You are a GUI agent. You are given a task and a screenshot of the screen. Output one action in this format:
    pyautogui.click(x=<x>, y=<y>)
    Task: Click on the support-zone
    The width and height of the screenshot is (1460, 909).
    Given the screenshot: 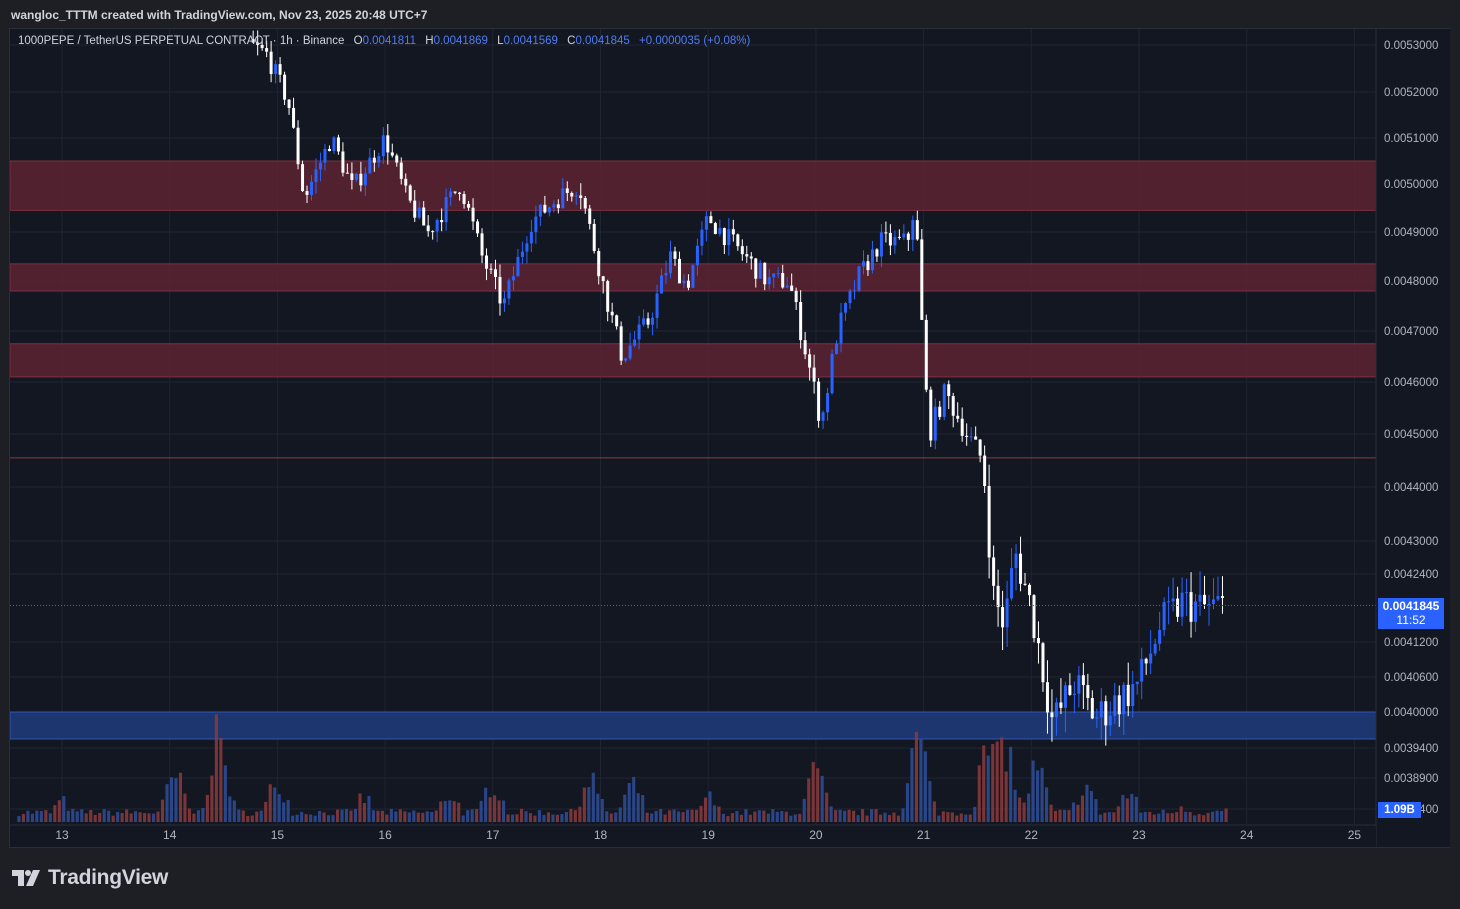 What is the action you would take?
    pyautogui.click(x=693, y=725)
    